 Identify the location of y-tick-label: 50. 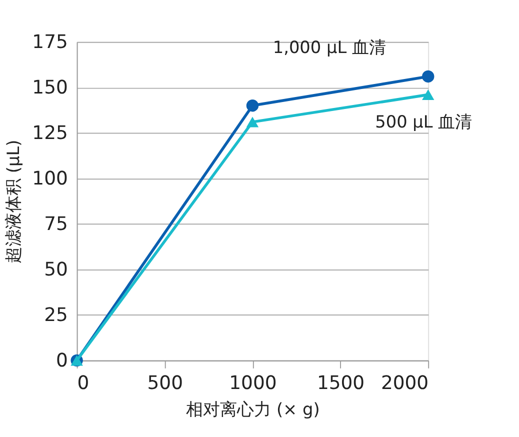
(56, 270).